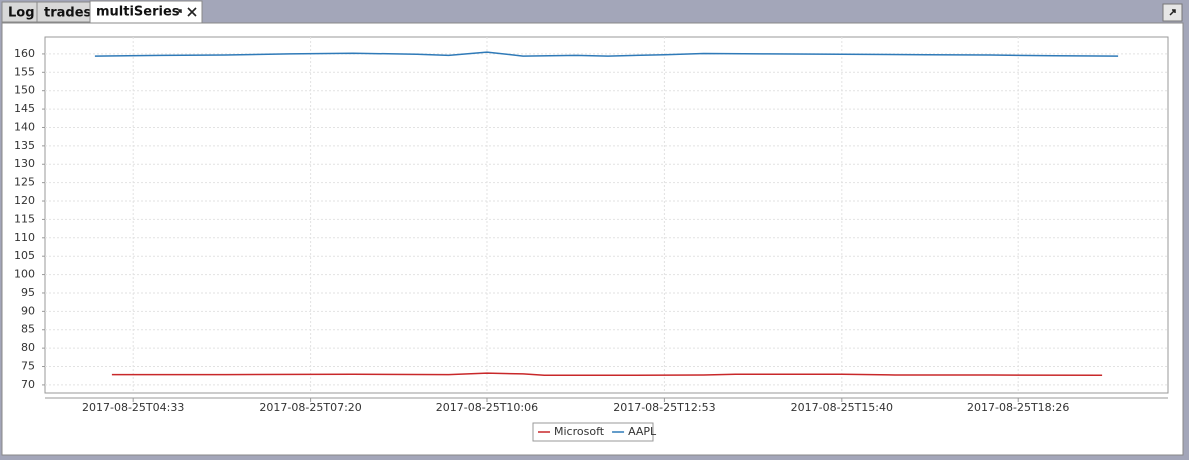 The image size is (1189, 464). What do you see at coordinates (1018, 407) in the screenshot?
I see `x-tick-label: 2017-08-25T18:26` at bounding box center [1018, 407].